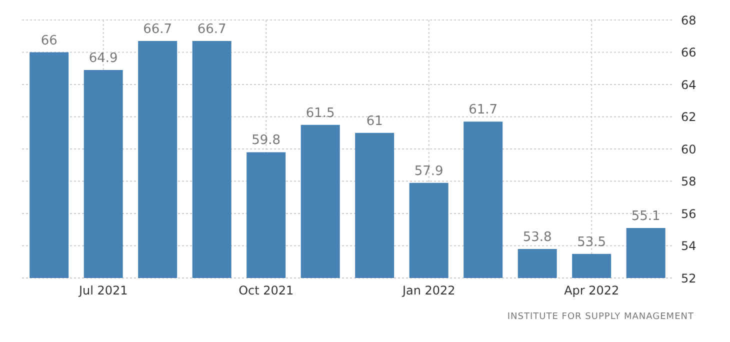 Image resolution: width=730 pixels, height=342 pixels. What do you see at coordinates (688, 53) in the screenshot?
I see `y-tick-label: 66` at bounding box center [688, 53].